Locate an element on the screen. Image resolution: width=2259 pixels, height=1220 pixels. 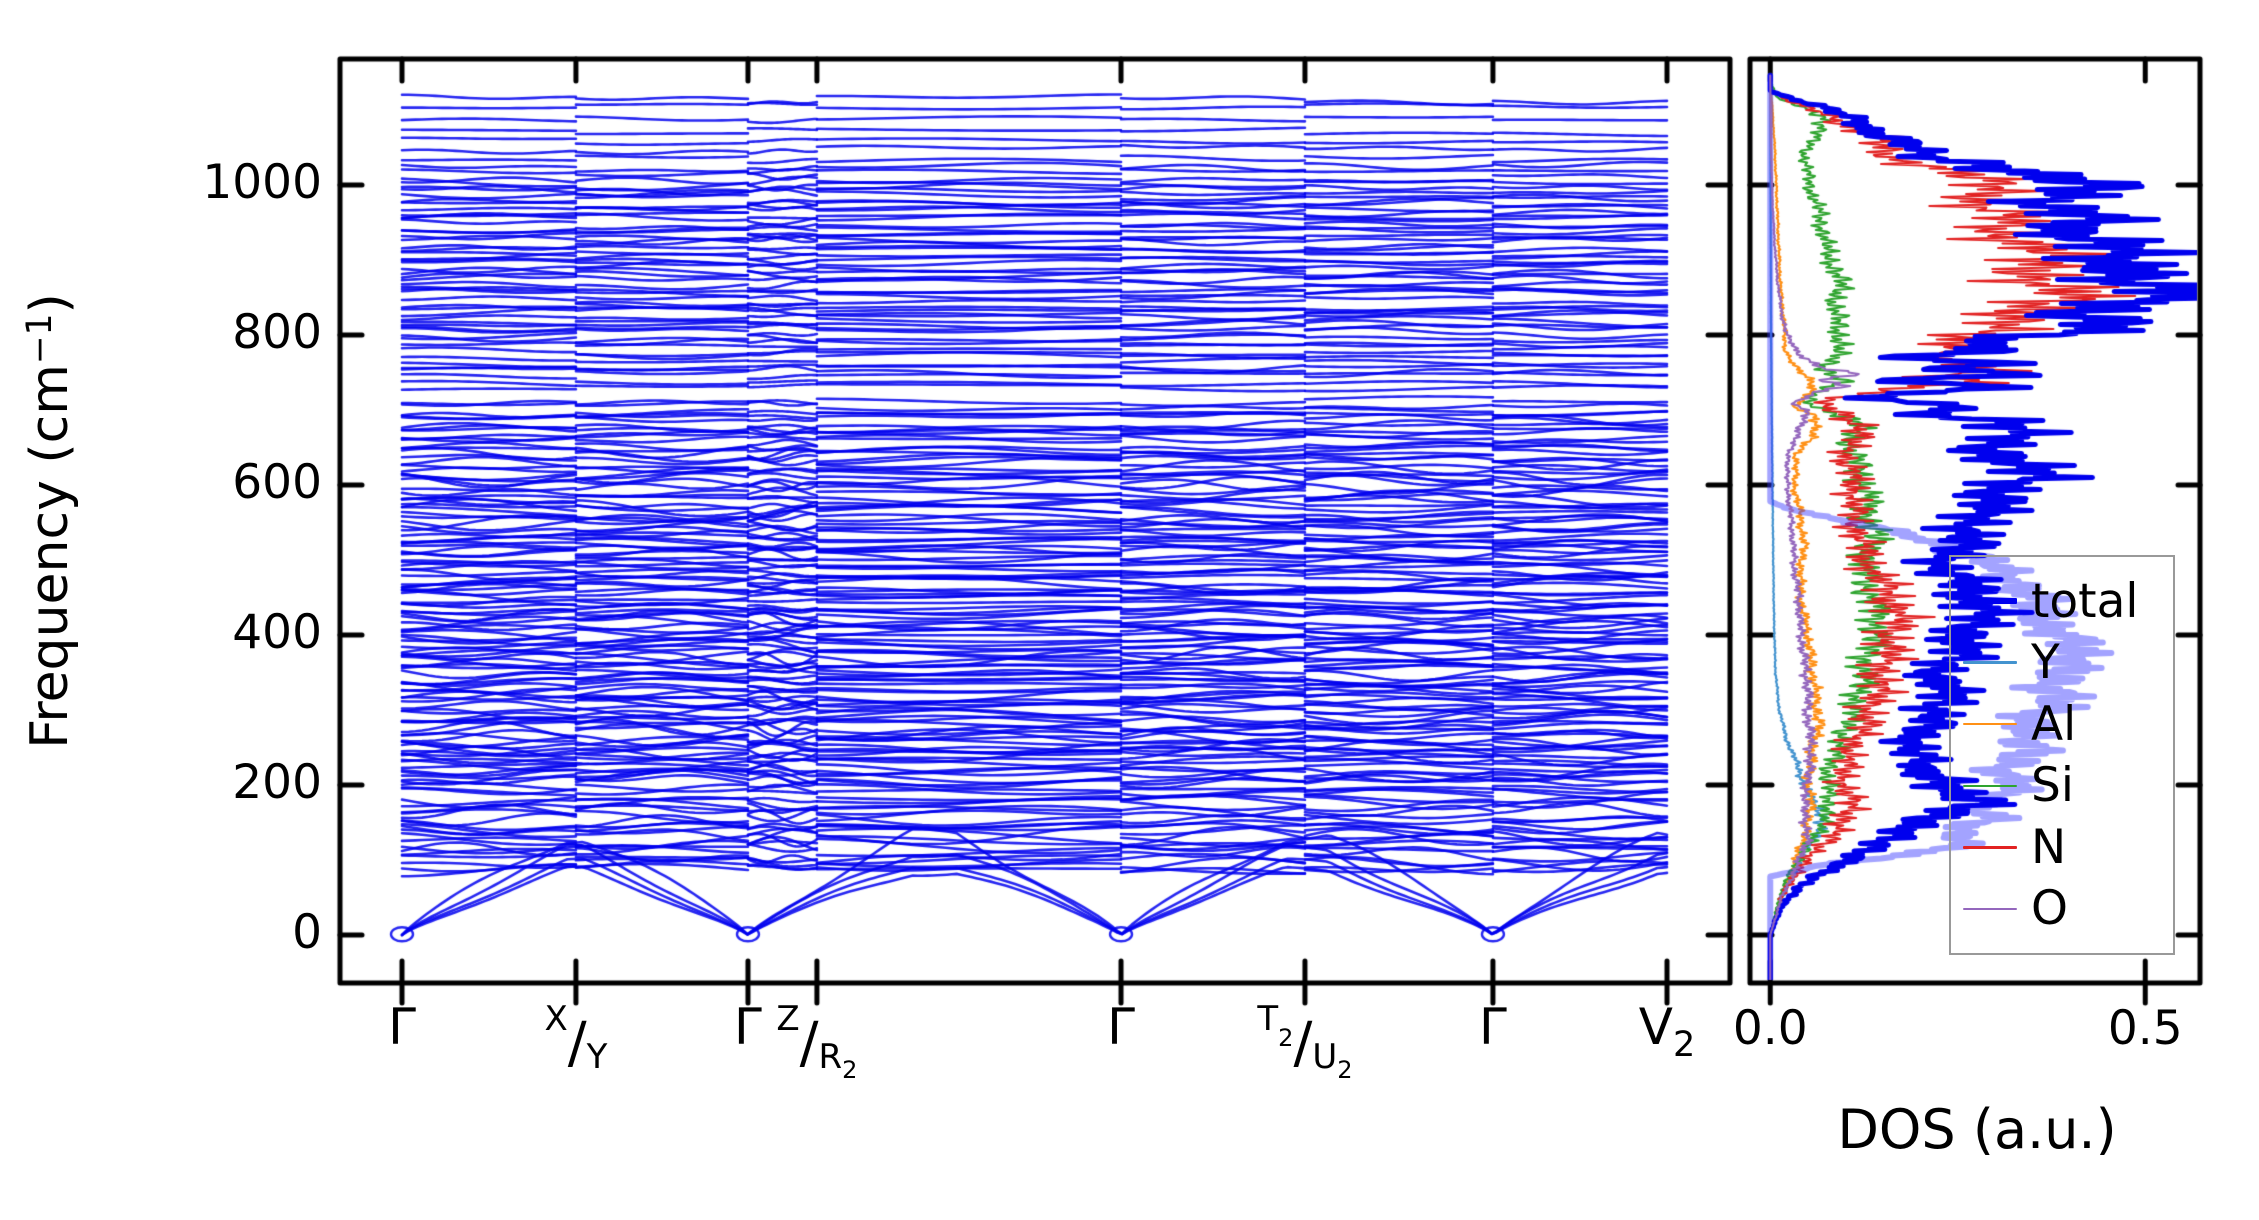
dos-tick-label: 0.0 is located at coordinates (1770, 1028).